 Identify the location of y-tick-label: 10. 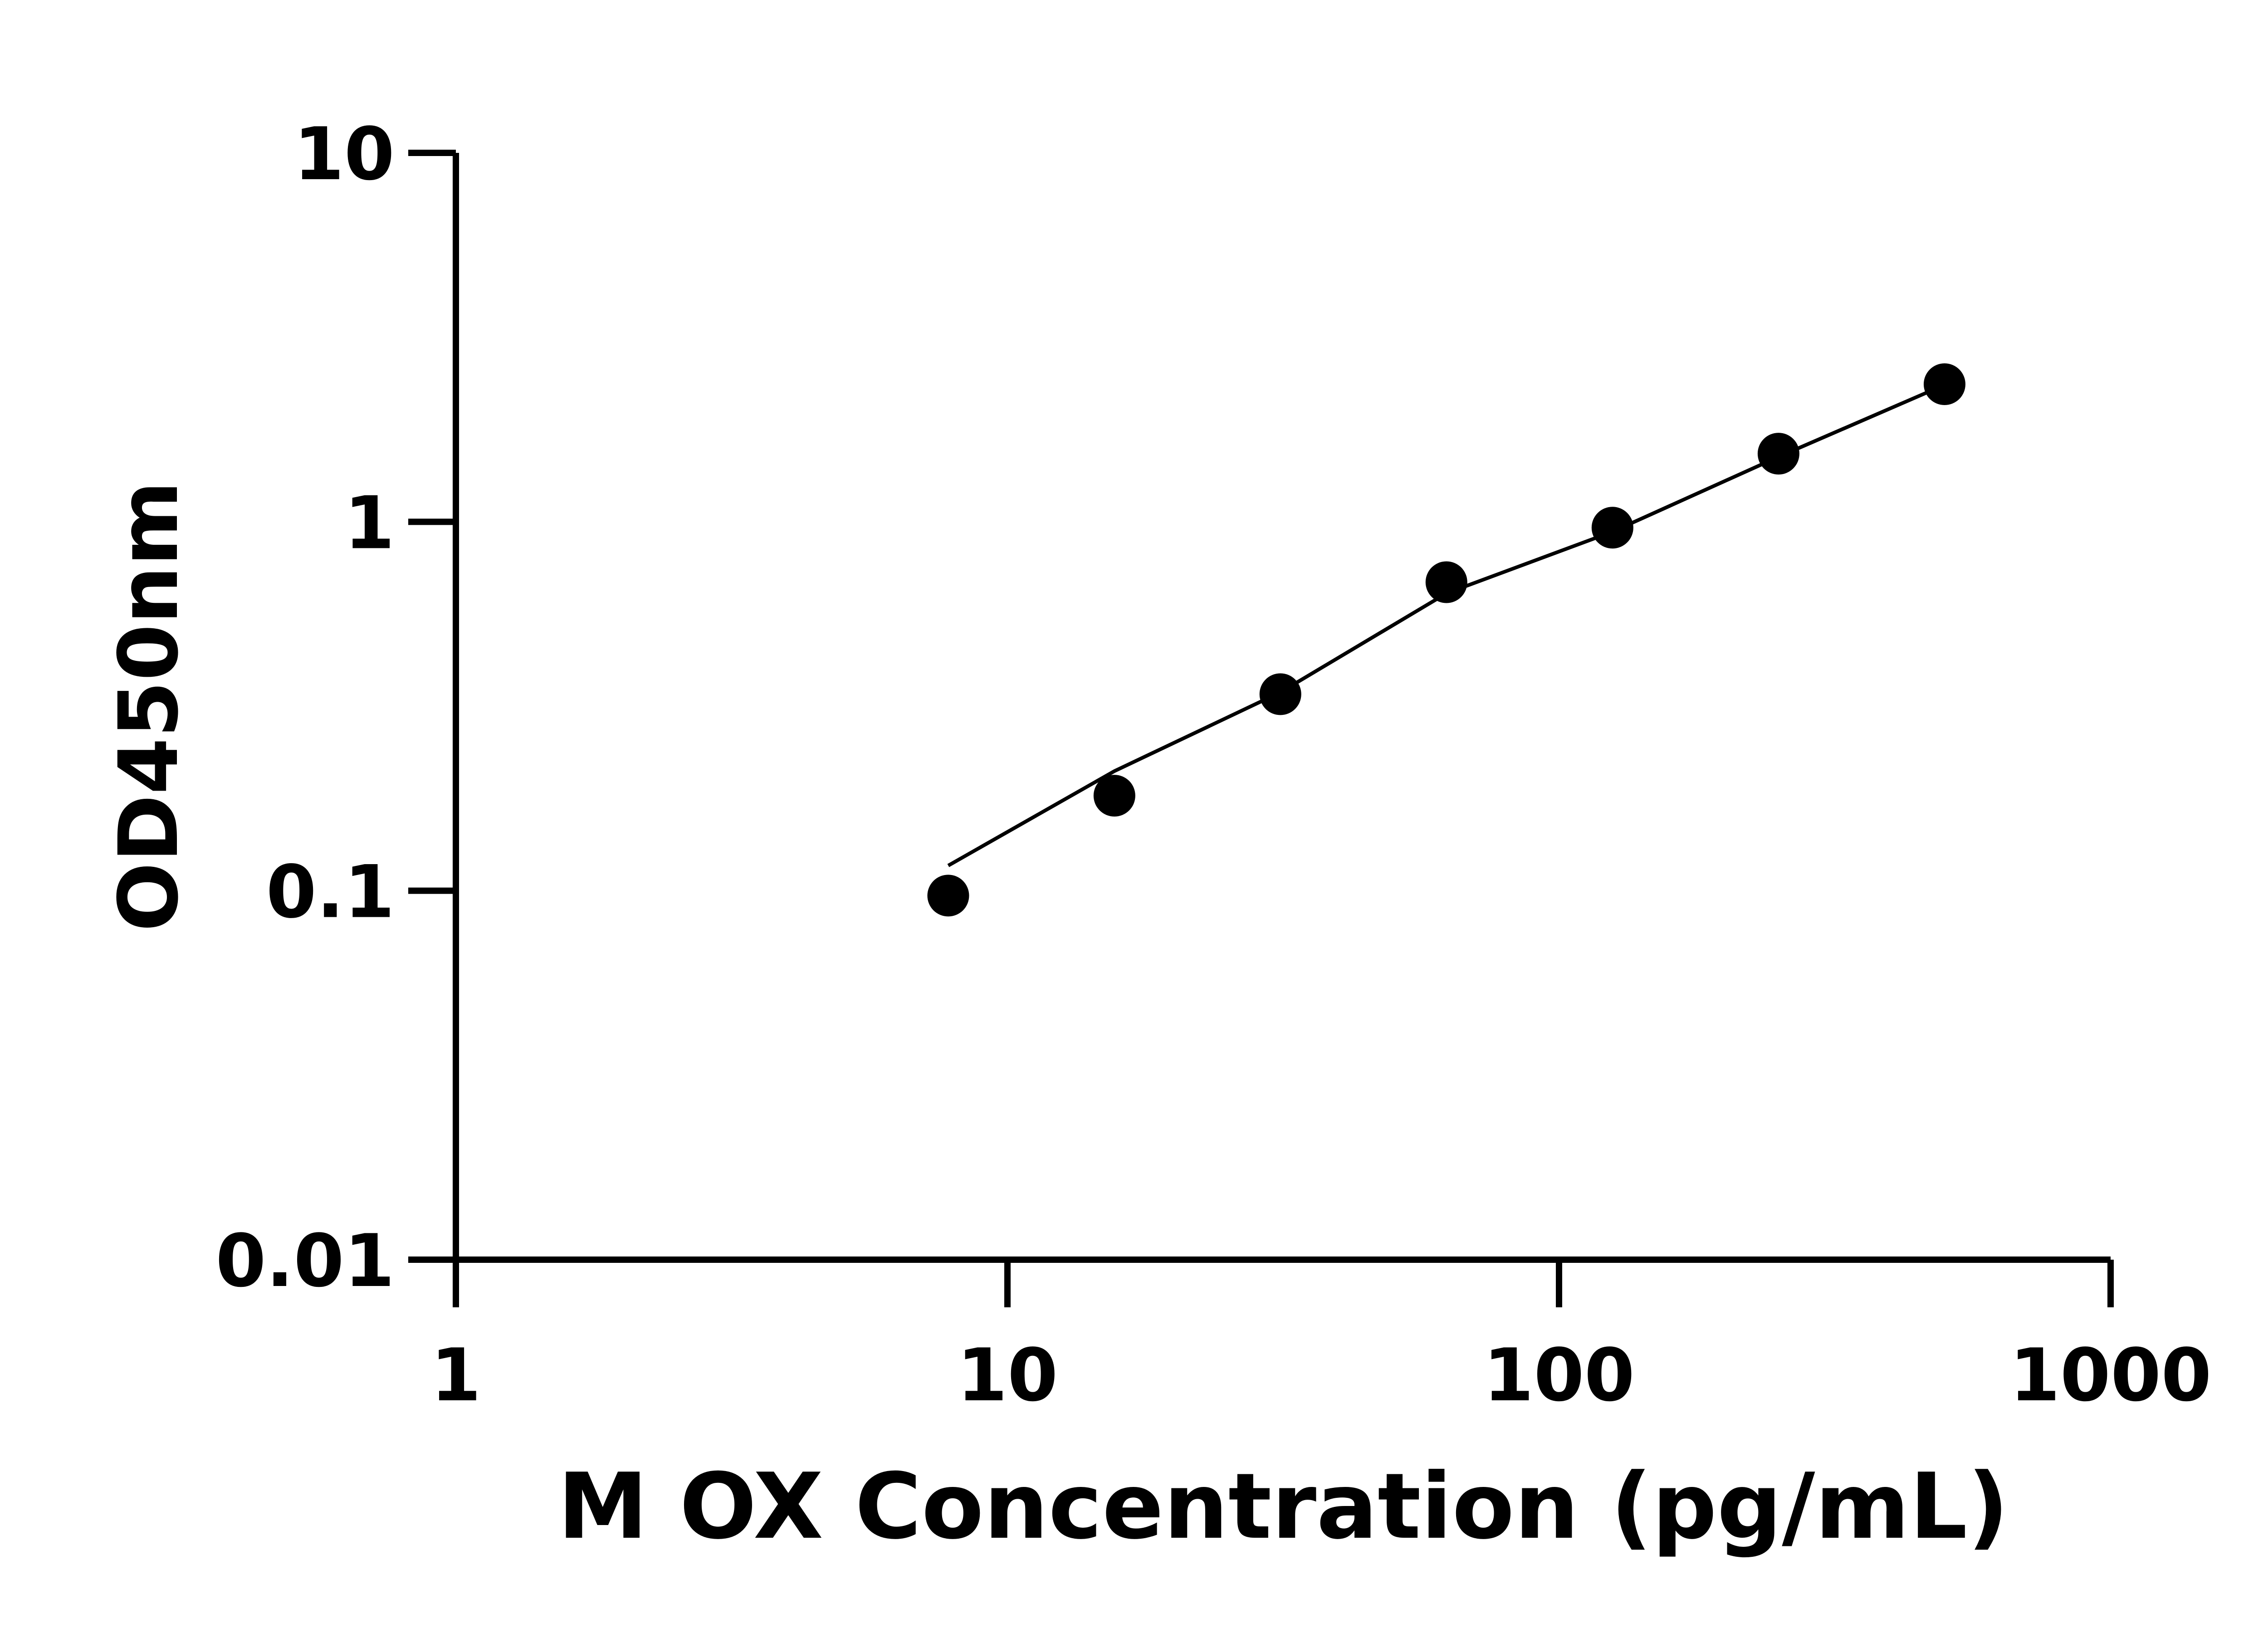
(344, 154).